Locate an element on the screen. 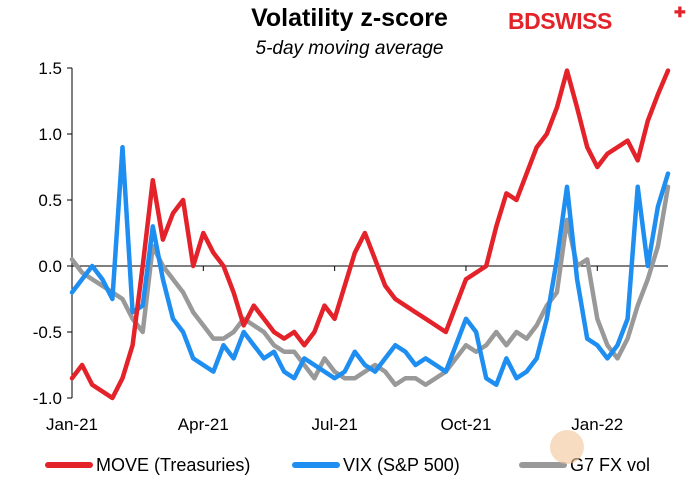  legend: MOVE (Treasuries) VIX (S&P 500) G7 FX vol is located at coordinates (347, 465).